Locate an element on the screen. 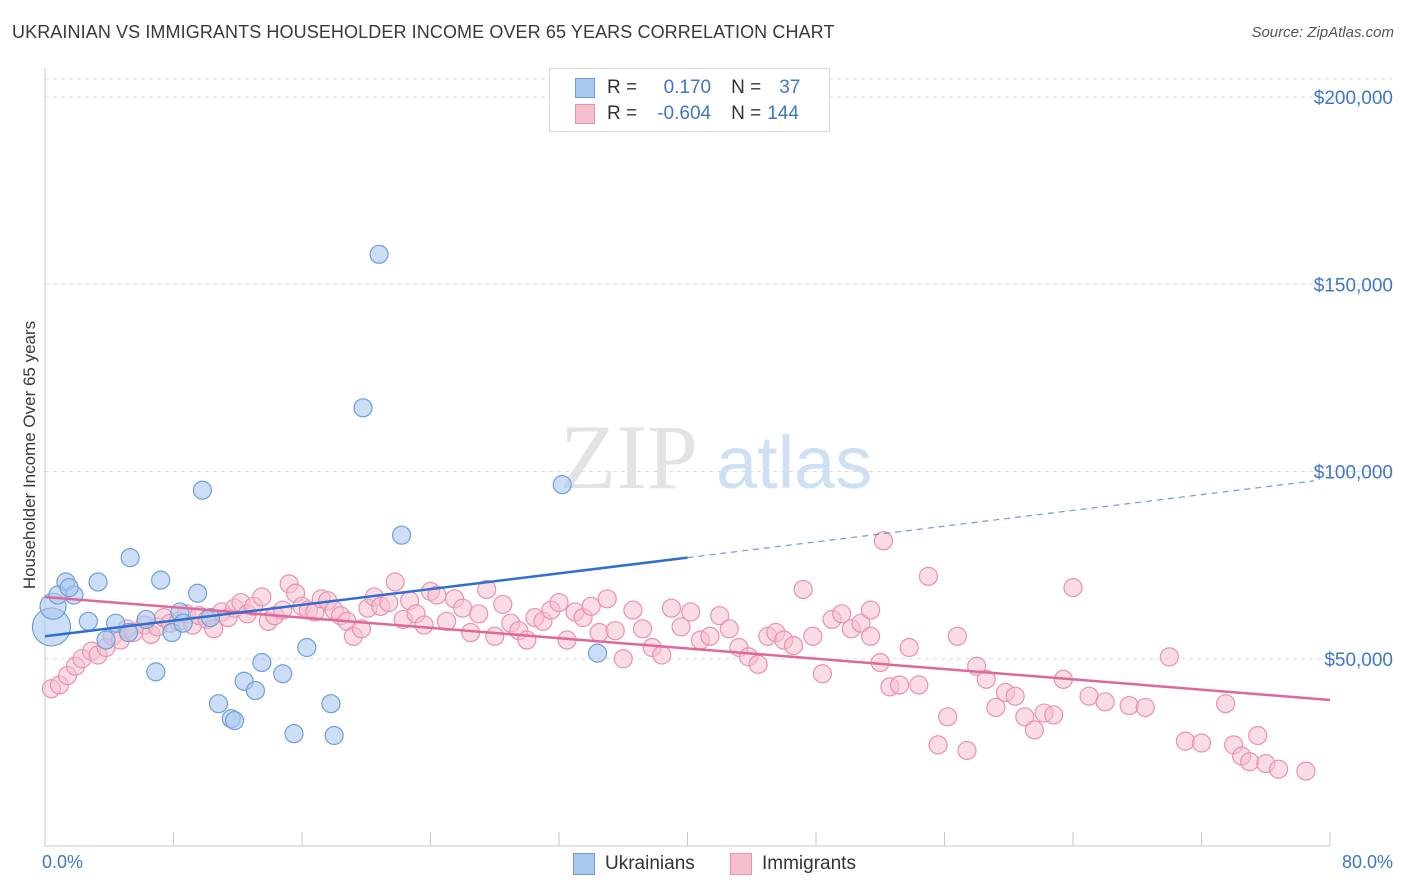 The height and width of the screenshot is (892, 1406). bottom-legend-label: Immigrants is located at coordinates (809, 863).